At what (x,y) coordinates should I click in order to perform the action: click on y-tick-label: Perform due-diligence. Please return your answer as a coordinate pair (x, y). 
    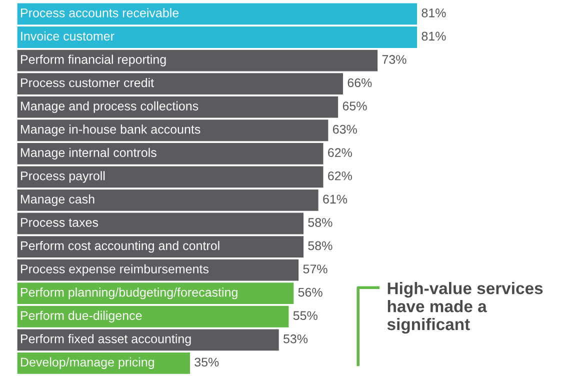
    Looking at the image, I should click on (81, 316).